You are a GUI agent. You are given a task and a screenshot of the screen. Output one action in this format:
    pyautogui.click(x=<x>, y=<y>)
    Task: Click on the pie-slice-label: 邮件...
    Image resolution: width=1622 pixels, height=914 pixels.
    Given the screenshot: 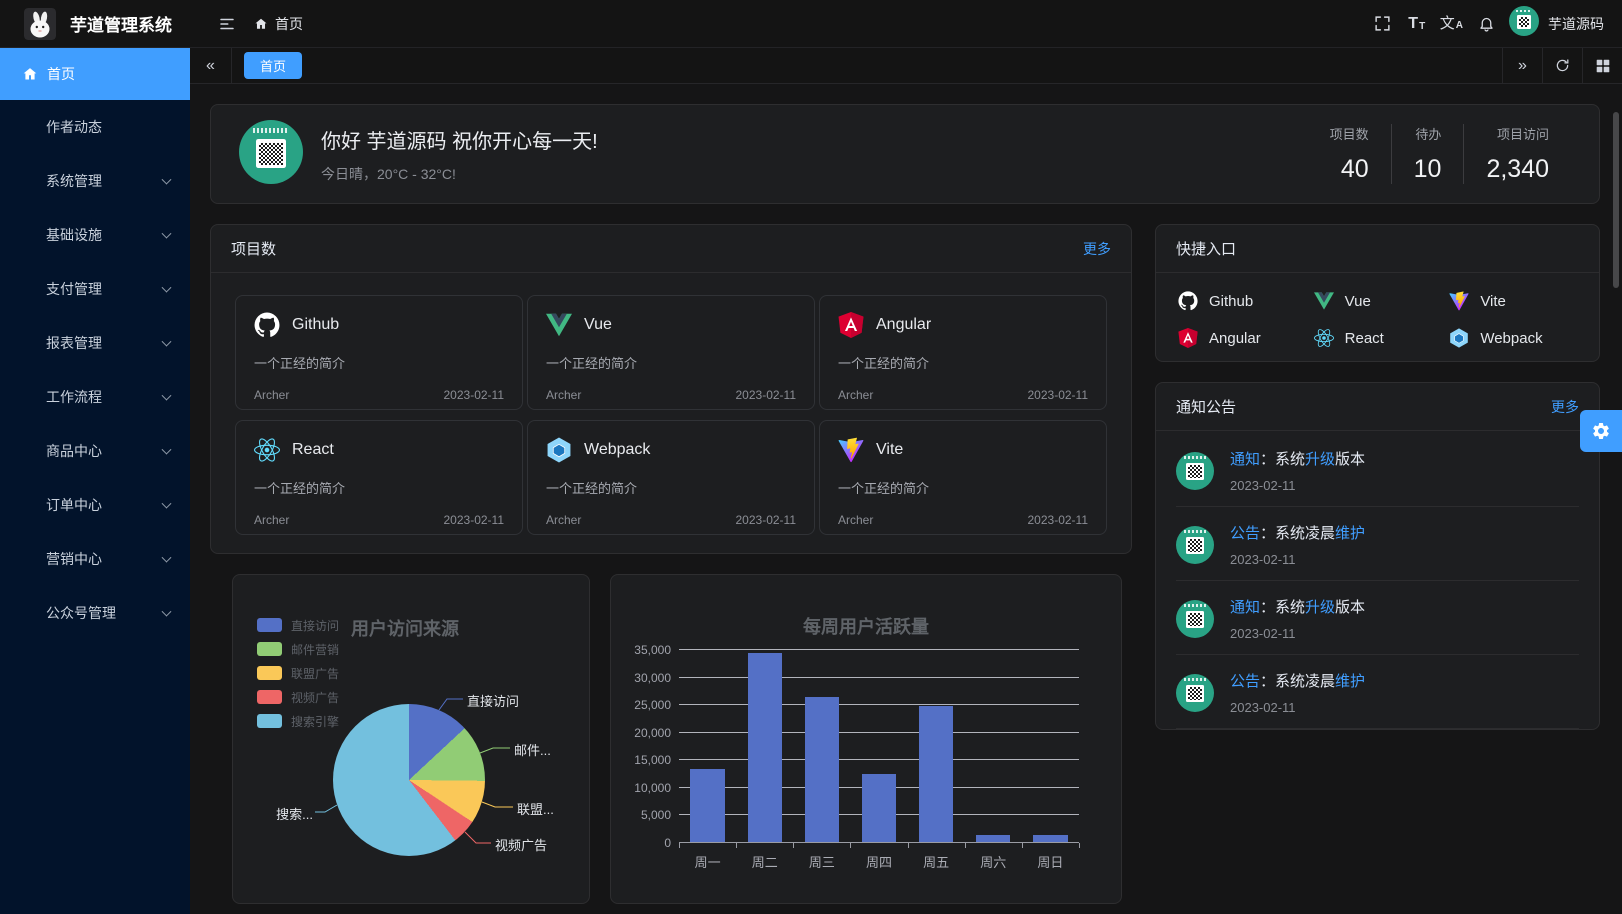 What is the action you would take?
    pyautogui.click(x=532, y=750)
    